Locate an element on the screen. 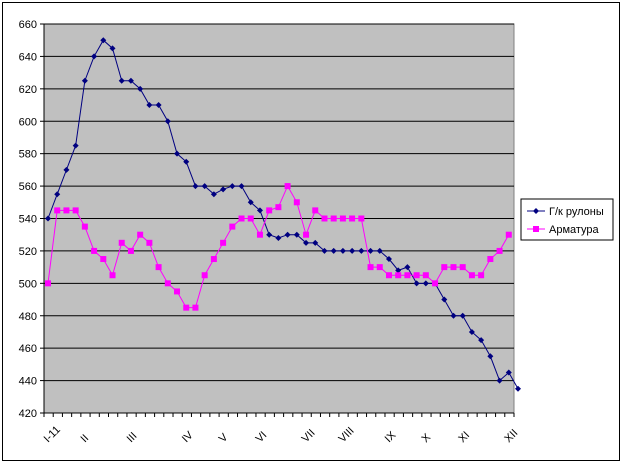 Image resolution: width=624 pixels, height=465 pixels. x-tick-label: XII is located at coordinates (511, 436).